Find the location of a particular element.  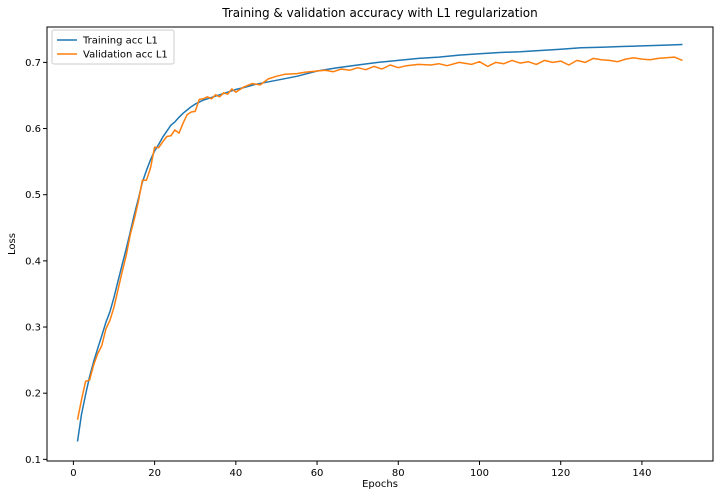

y-axis-title: Loss is located at coordinates (12, 244).